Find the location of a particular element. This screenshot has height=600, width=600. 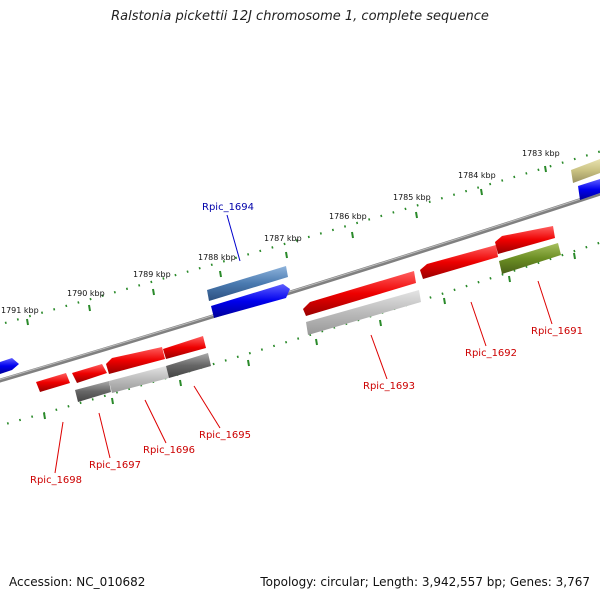

gene-label-rpic-1697: Rpic_1697 is located at coordinates (115, 465).